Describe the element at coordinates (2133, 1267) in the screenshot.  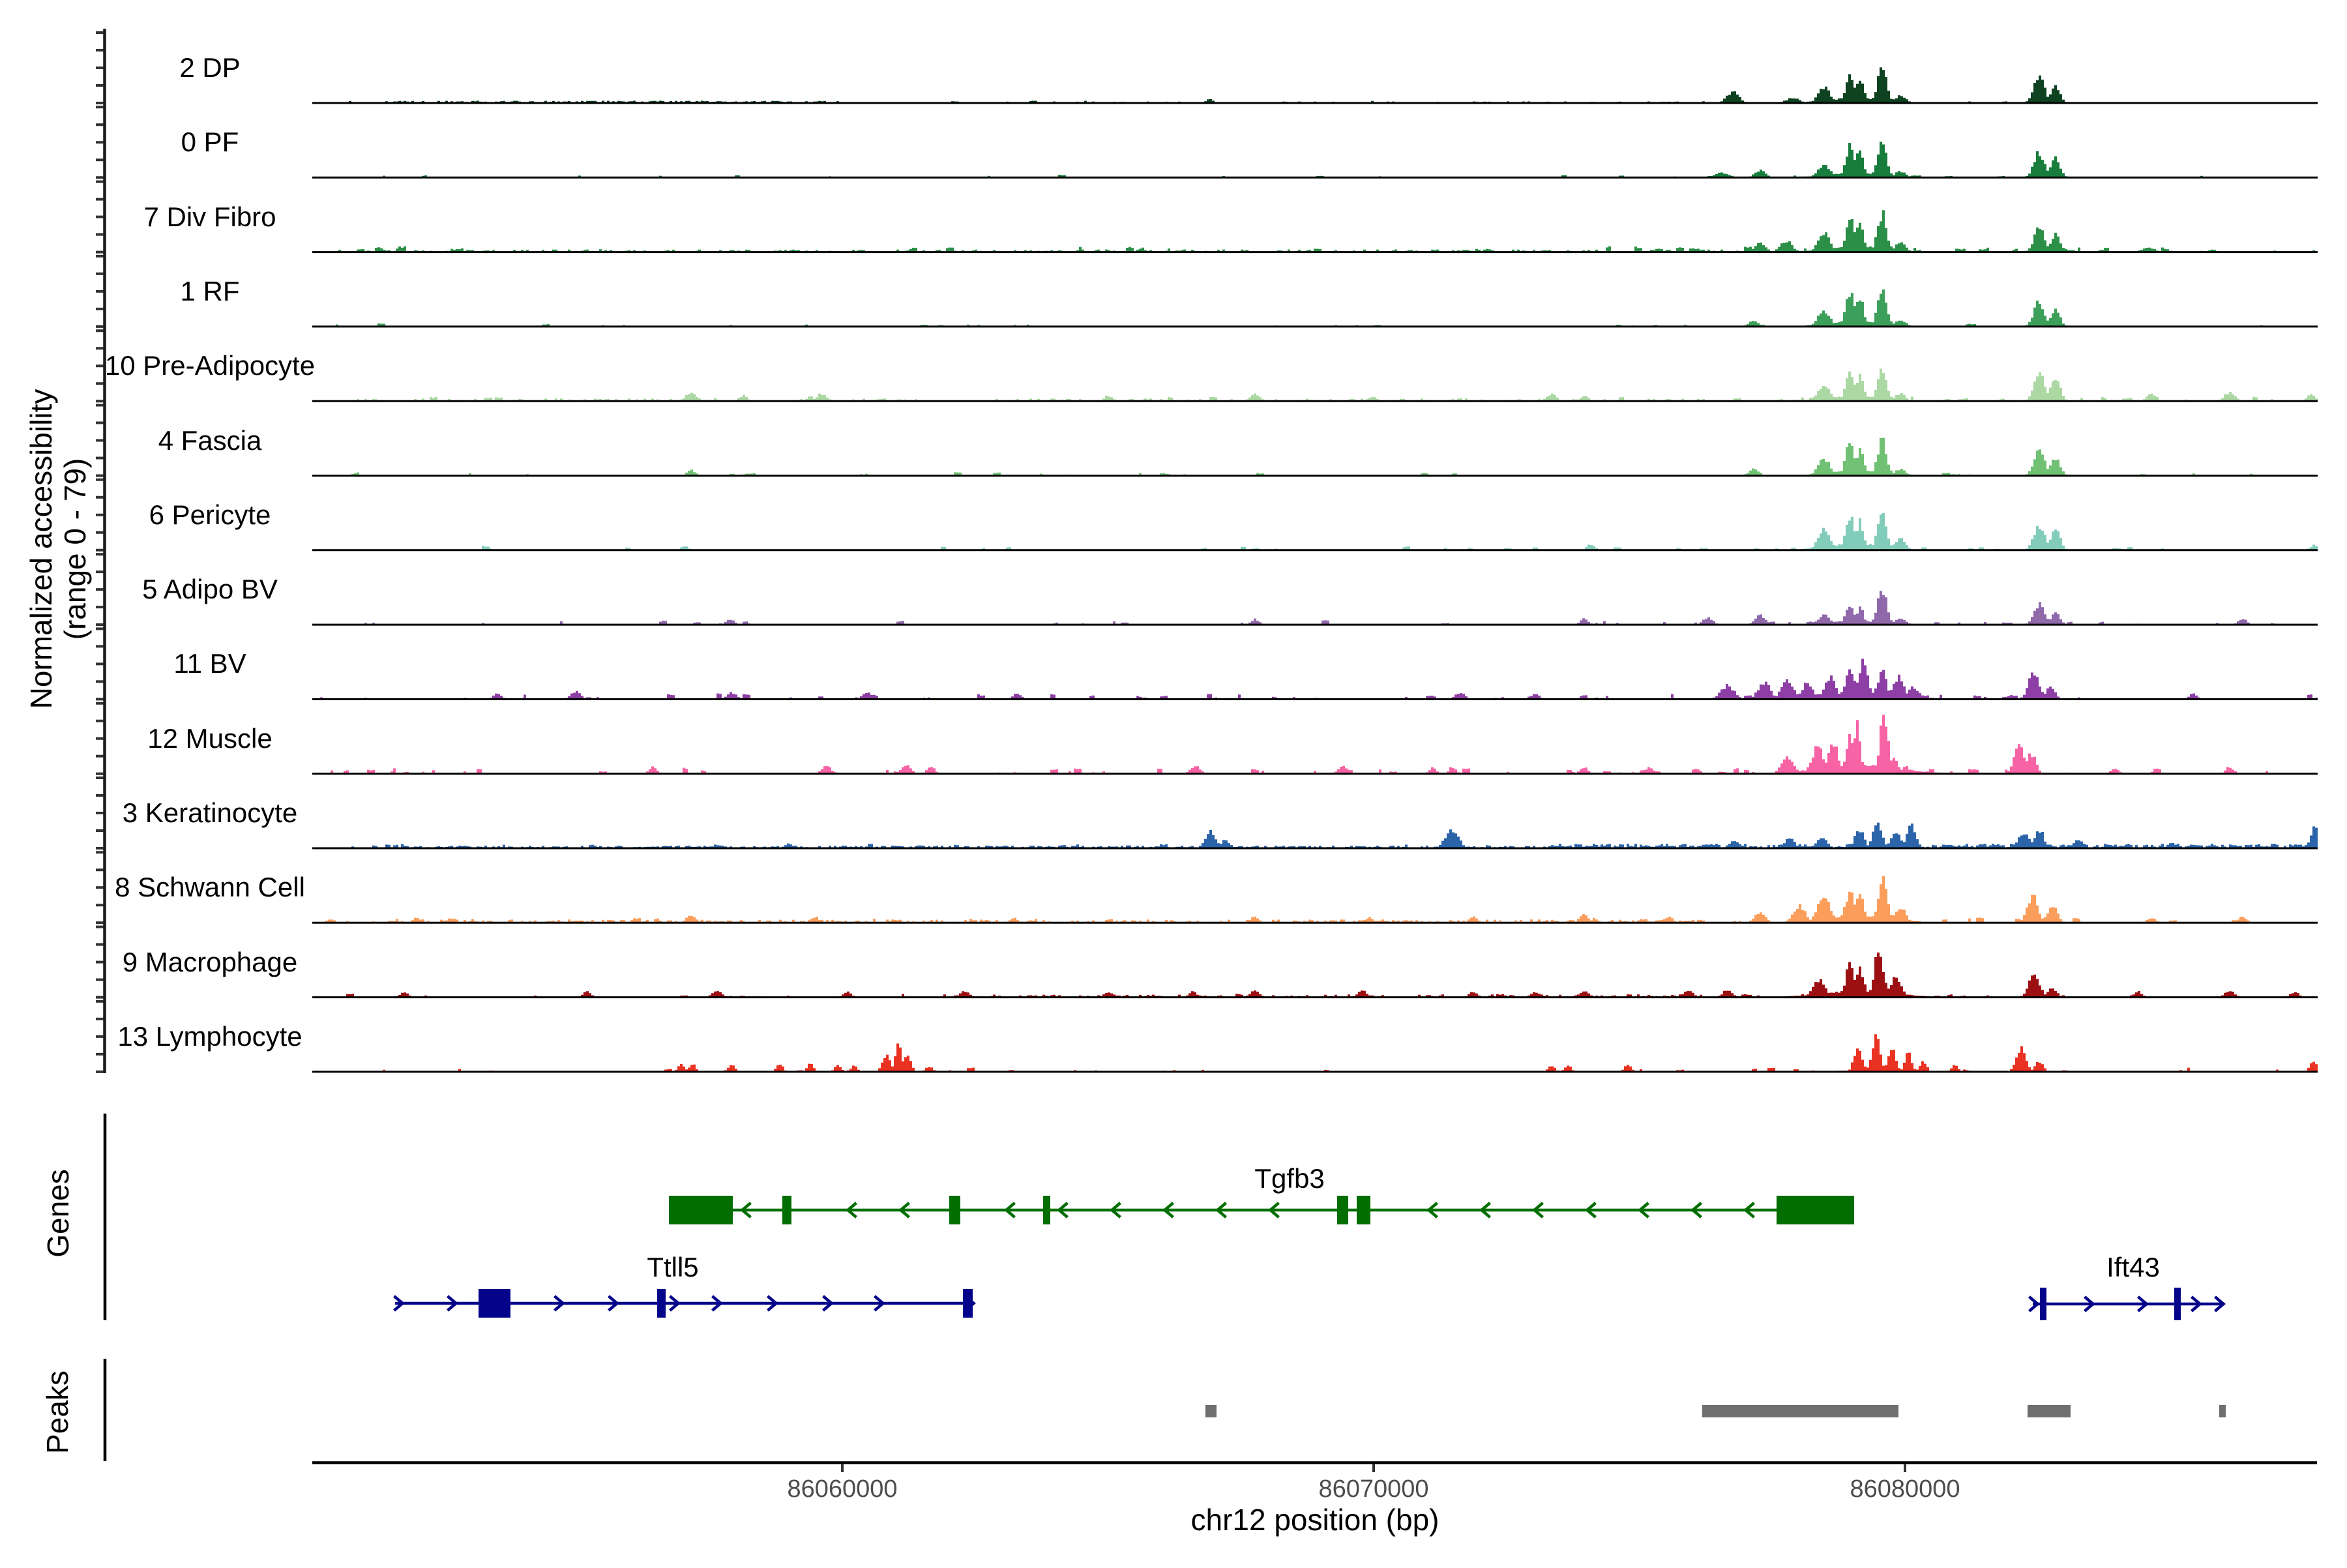
I see `svg-text: Ift43` at that location.